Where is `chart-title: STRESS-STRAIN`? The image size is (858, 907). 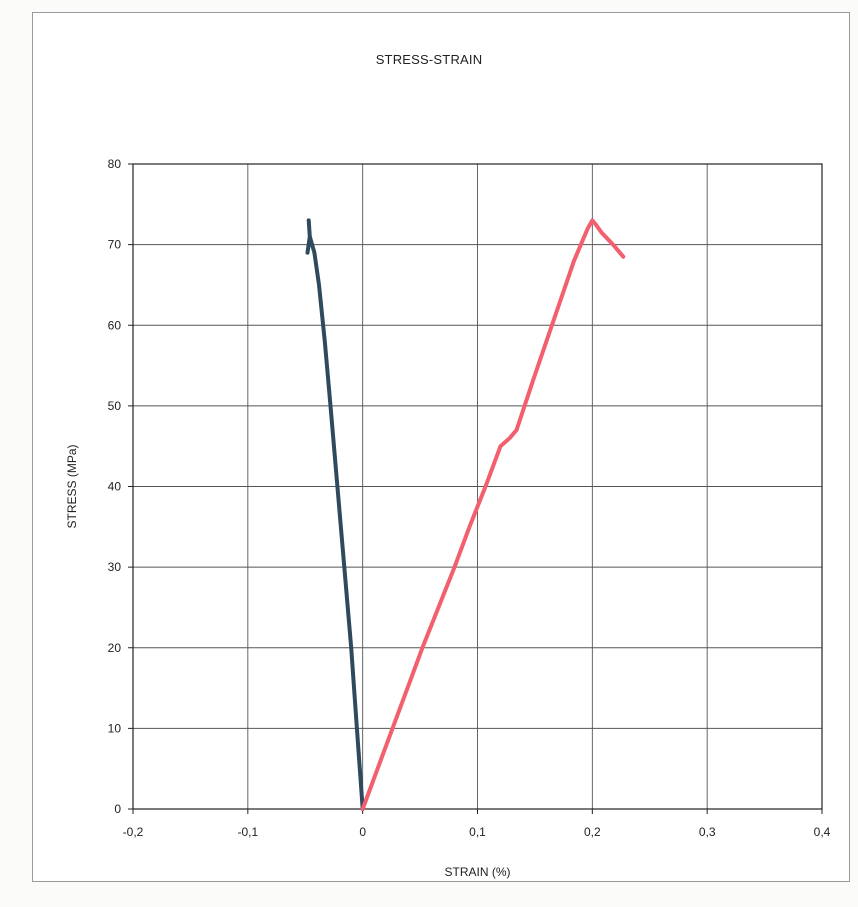
chart-title: STRESS-STRAIN is located at coordinates (429, 59).